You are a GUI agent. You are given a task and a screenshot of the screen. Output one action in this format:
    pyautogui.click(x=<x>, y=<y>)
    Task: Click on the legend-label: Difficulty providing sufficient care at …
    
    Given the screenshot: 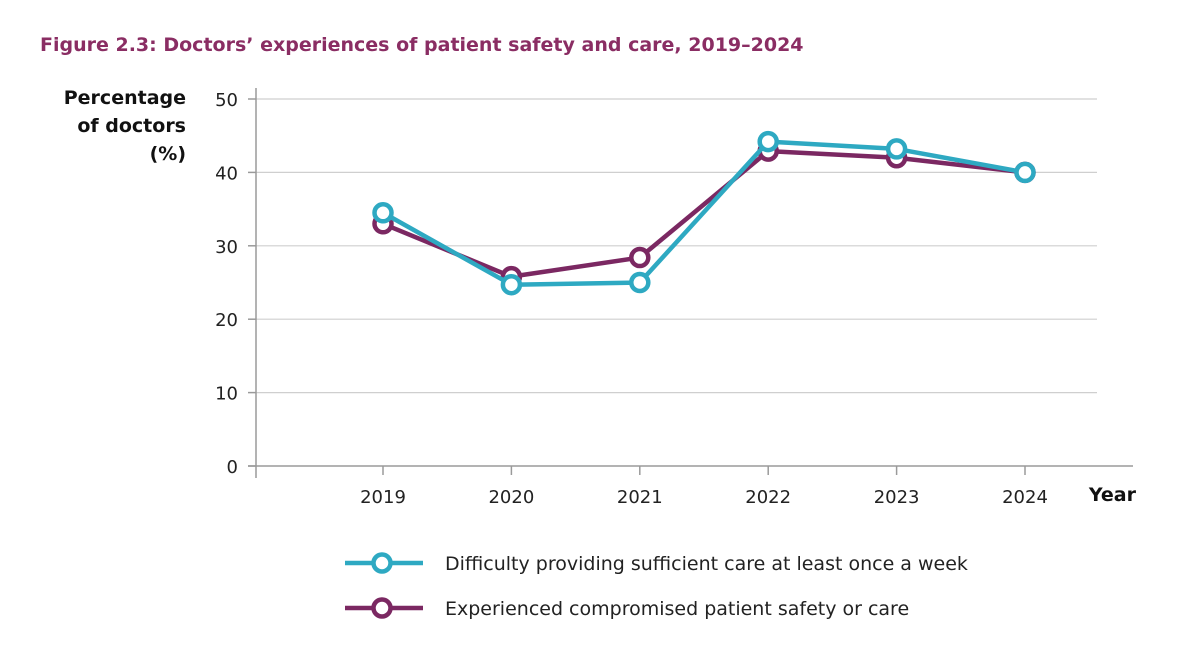 What is the action you would take?
    pyautogui.click(x=706, y=564)
    